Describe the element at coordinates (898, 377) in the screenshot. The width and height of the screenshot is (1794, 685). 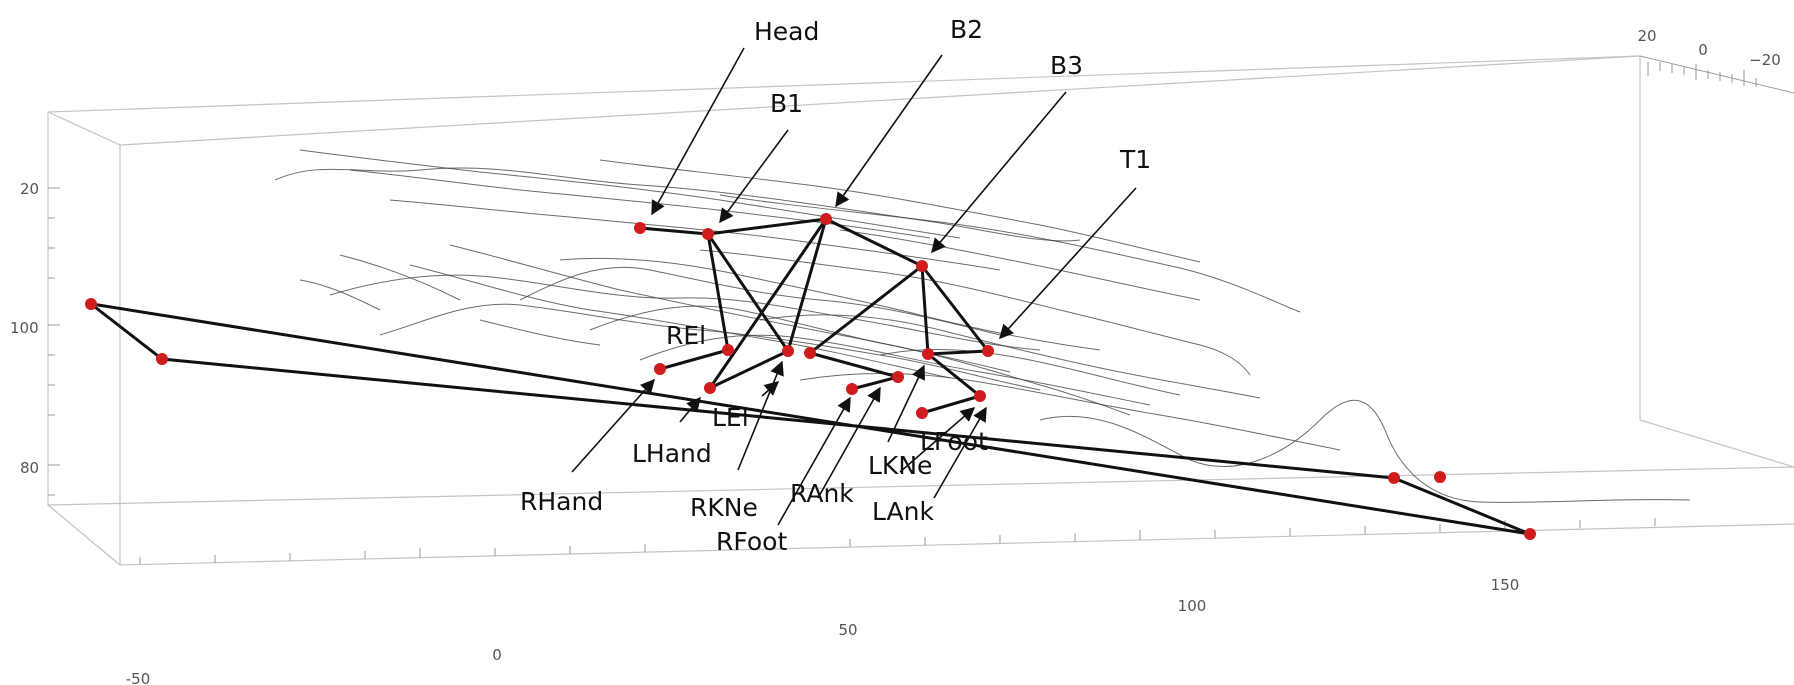
I see `marker-rfoot` at that location.